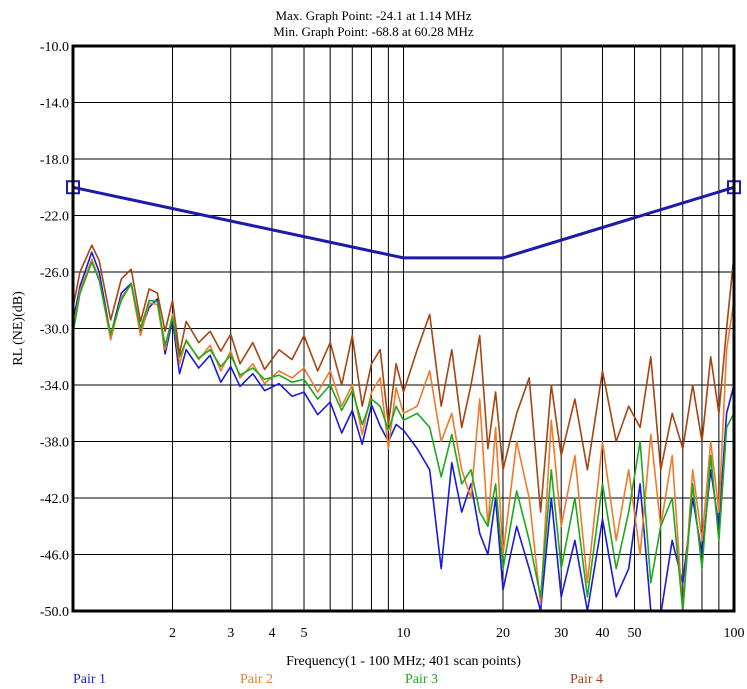  What do you see at coordinates (561, 633) in the screenshot?
I see `x-tick-label: 30` at bounding box center [561, 633].